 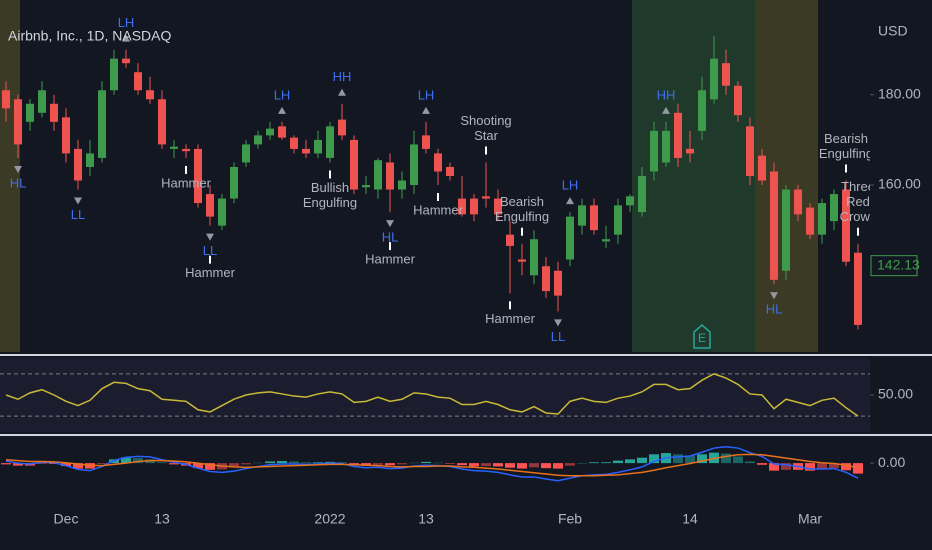 What do you see at coordinates (432, 464) in the screenshot?
I see `macd-pane` at bounding box center [432, 464].